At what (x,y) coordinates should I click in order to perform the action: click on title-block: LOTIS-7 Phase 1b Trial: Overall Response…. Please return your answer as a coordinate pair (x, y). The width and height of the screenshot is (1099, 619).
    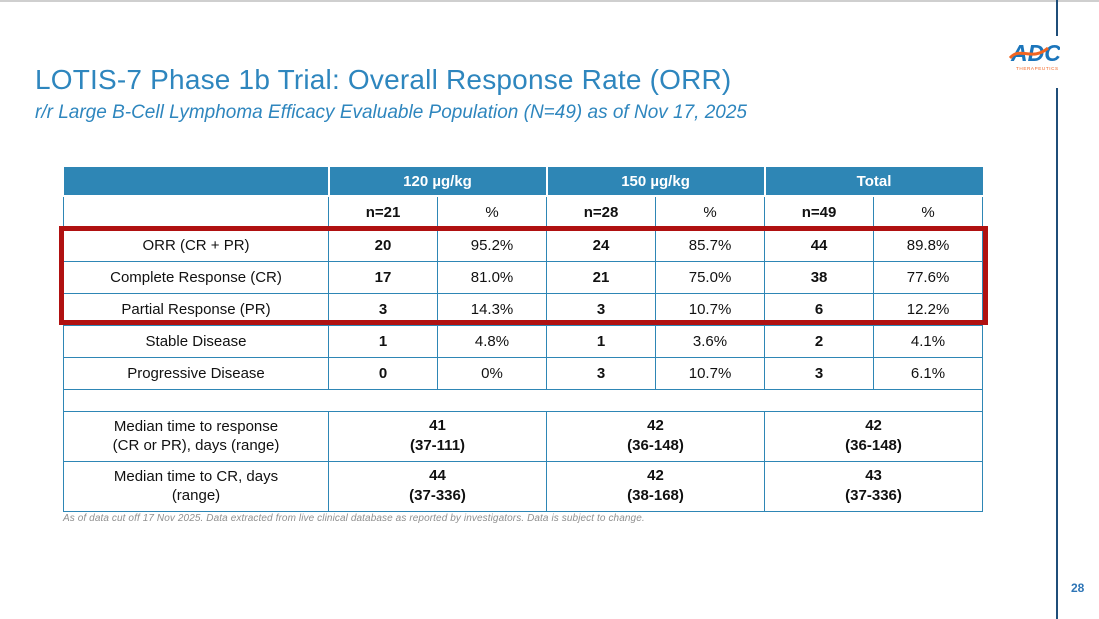
    Looking at the image, I should click on (391, 94).